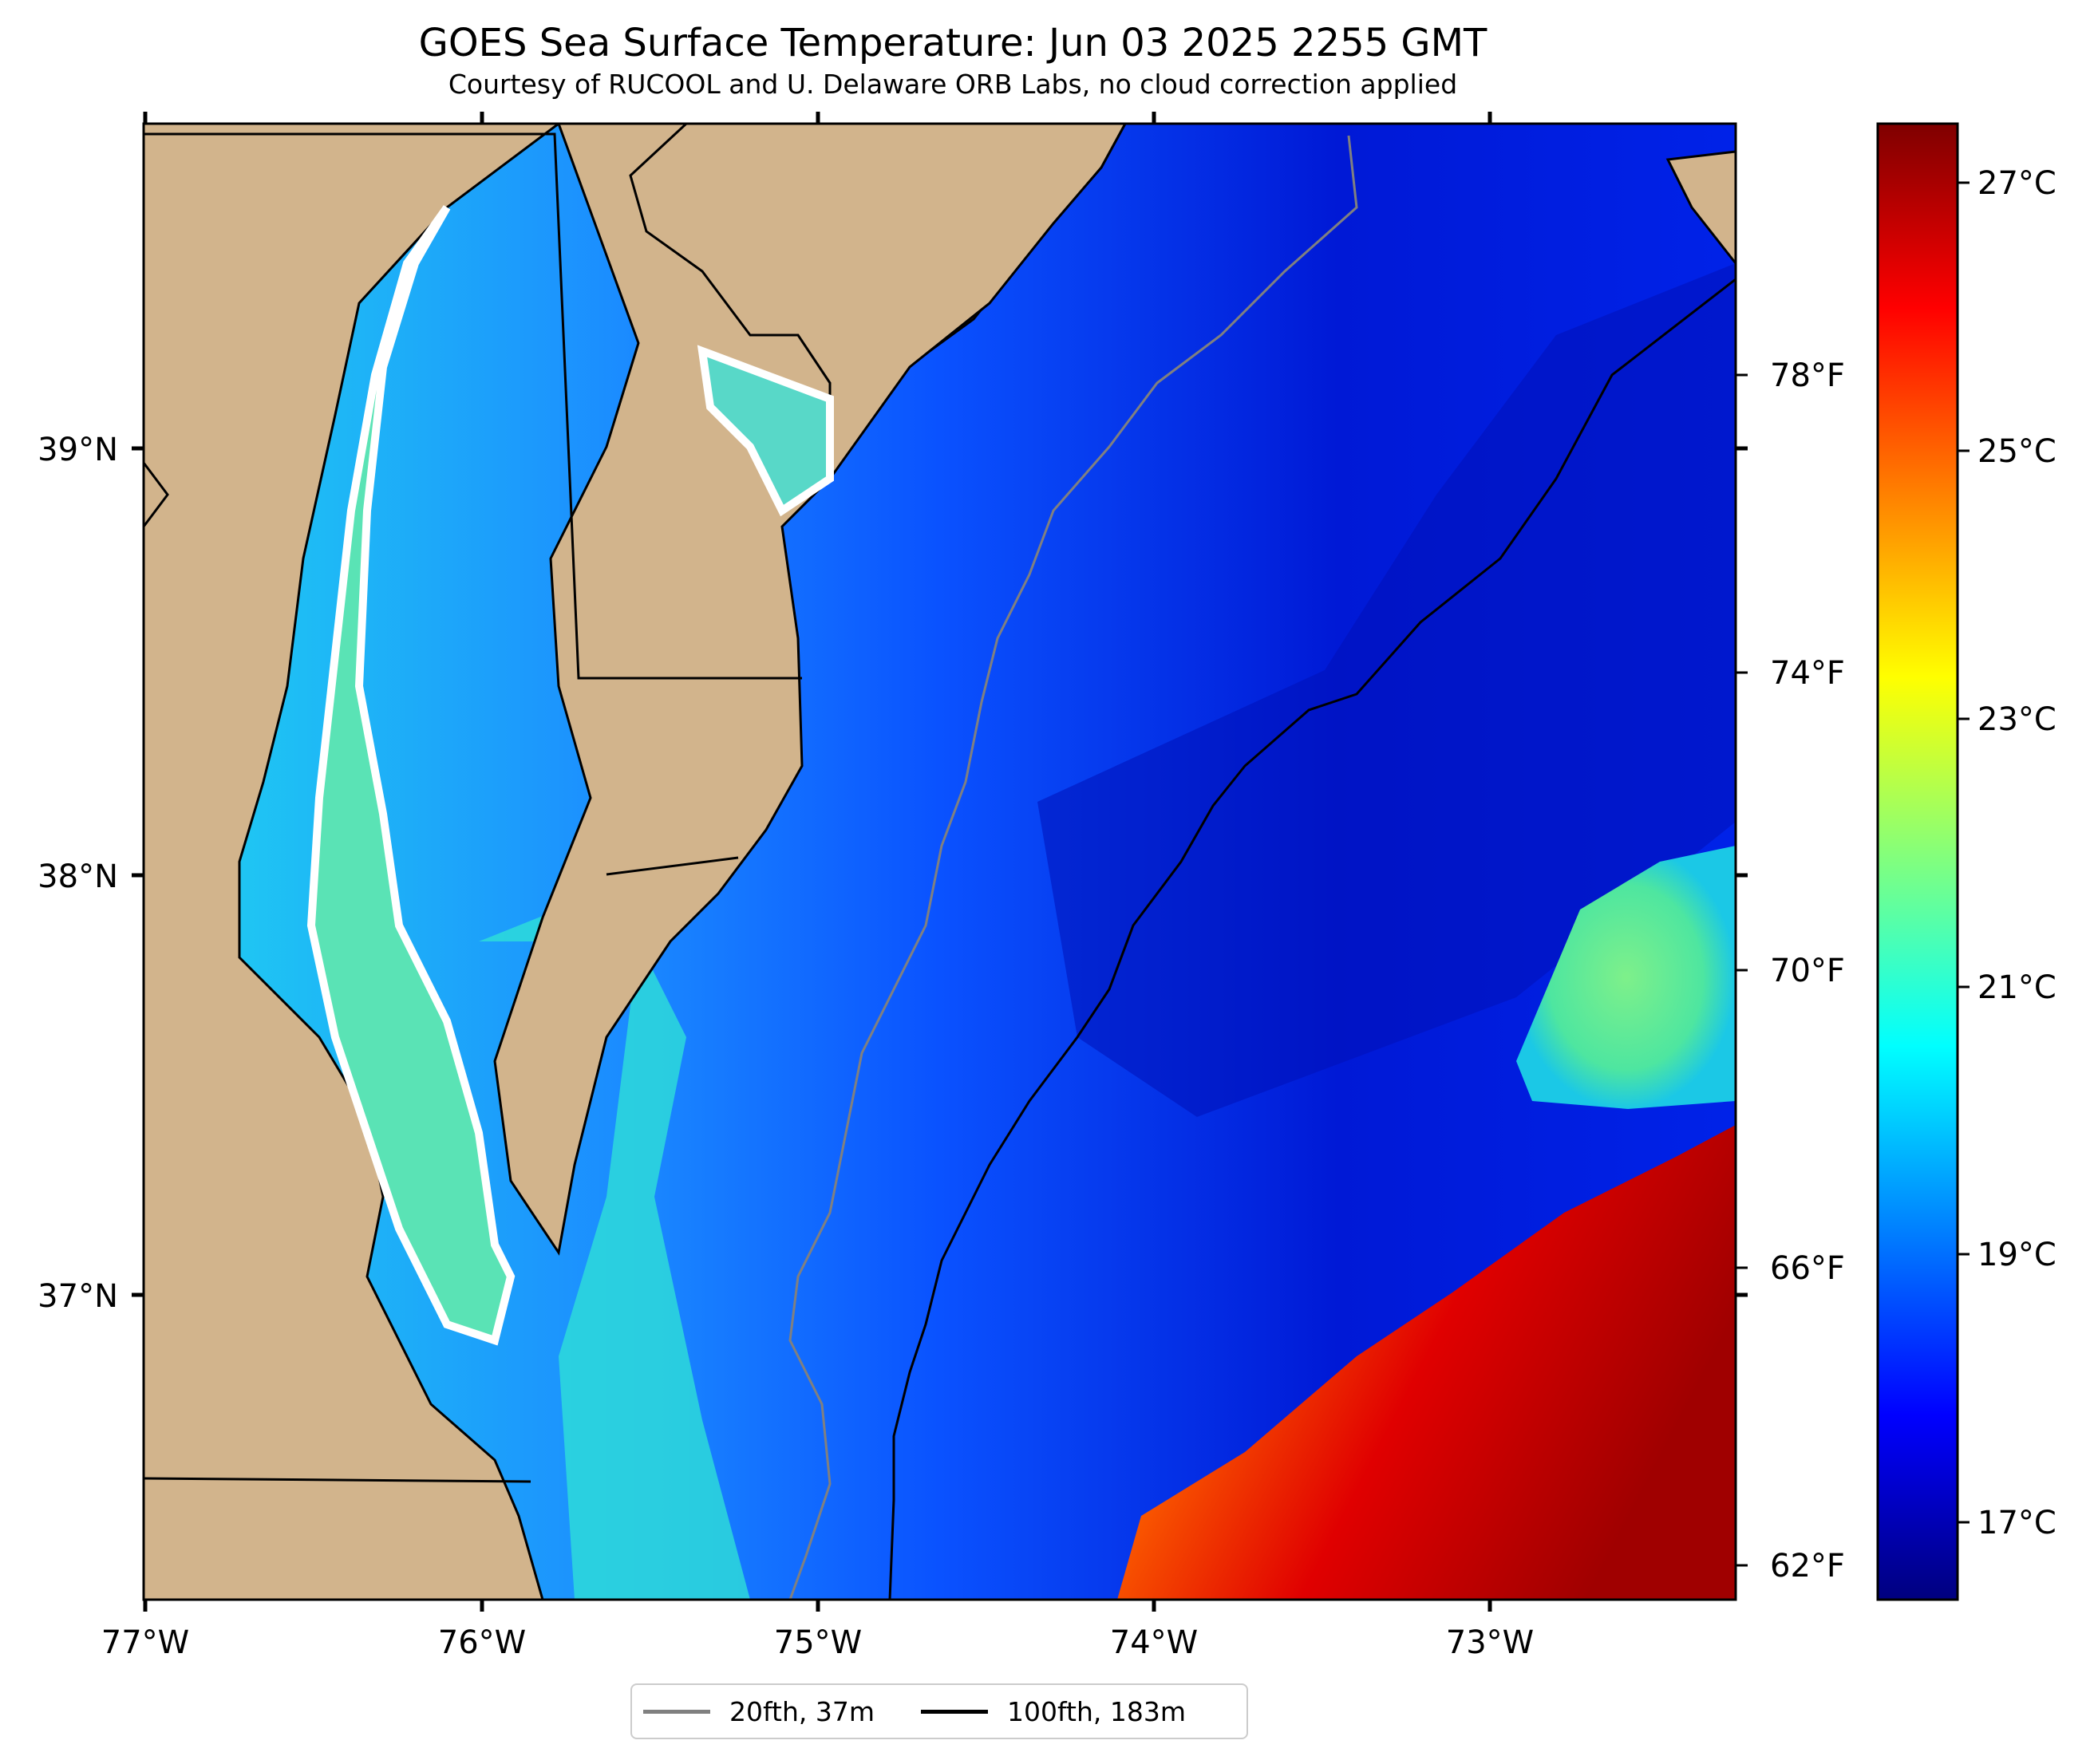  I want to click on colorbar-gradient, so click(1917, 861).